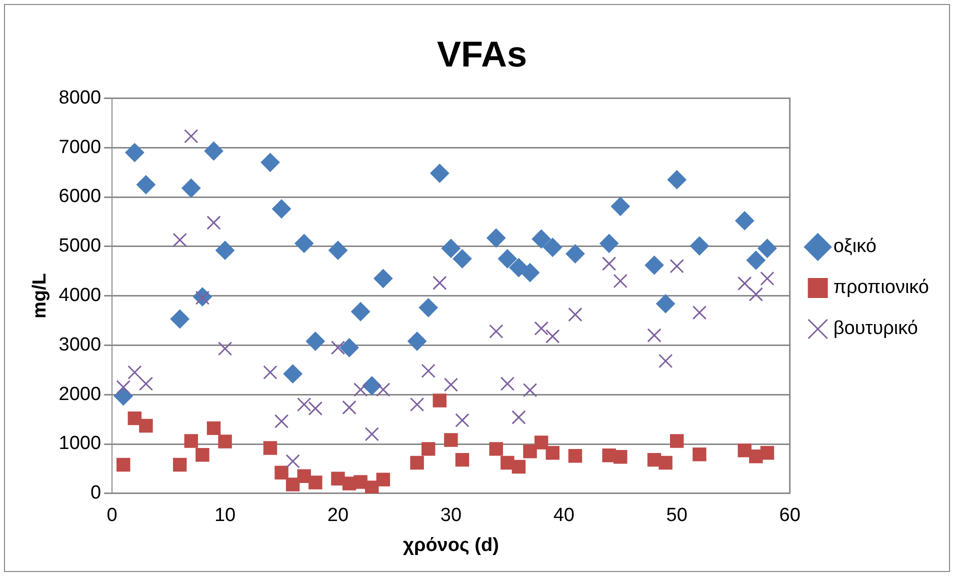 The image size is (956, 578). I want to click on y-tick-label: 7000, so click(80, 147).